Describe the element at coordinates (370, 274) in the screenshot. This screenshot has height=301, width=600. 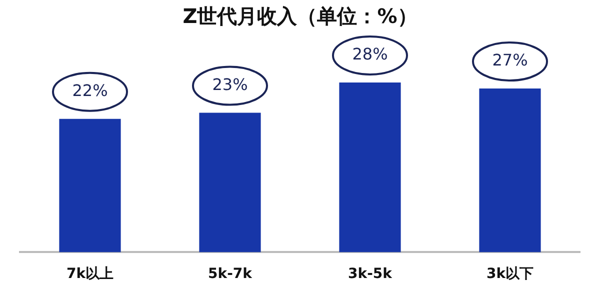
I see `x-tick-label: 3k-5k` at that location.